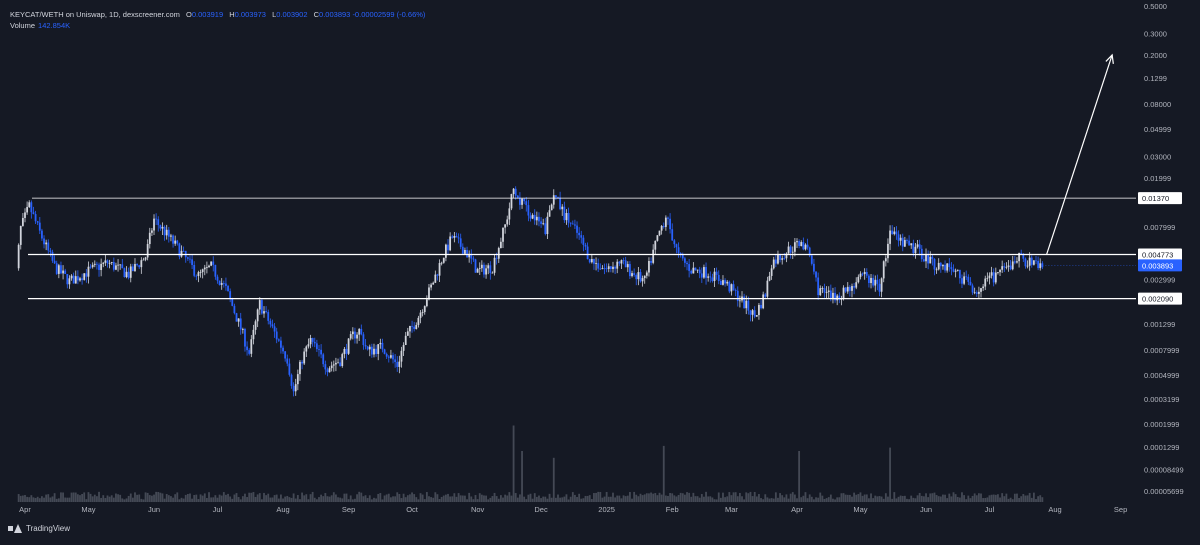 The height and width of the screenshot is (545, 1200). I want to click on tradingview-logo: TradingView, so click(39, 528).